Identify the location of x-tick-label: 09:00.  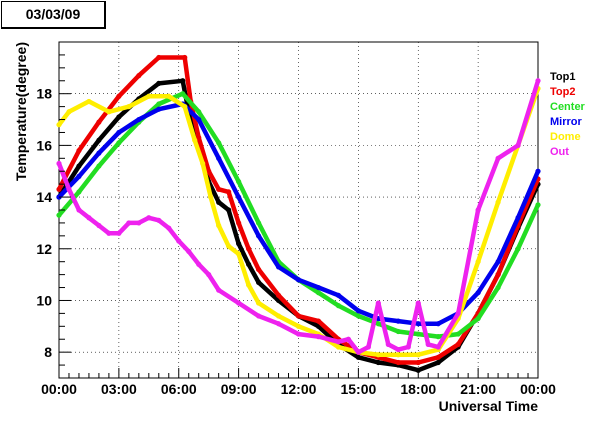
(239, 389).